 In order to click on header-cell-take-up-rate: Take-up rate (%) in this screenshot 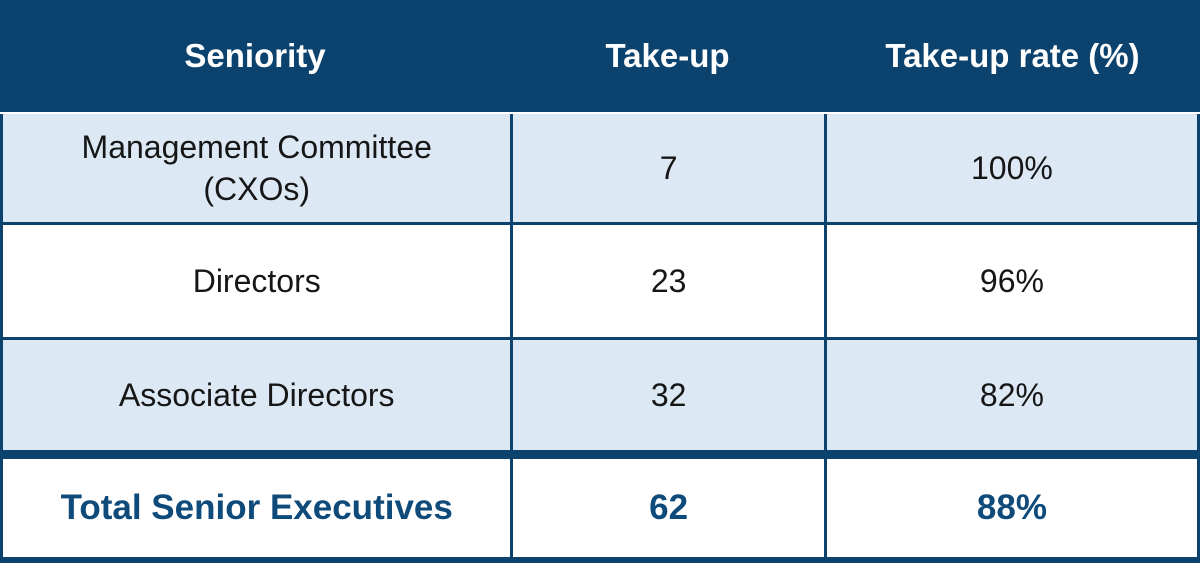, I will do `click(1012, 55)`.